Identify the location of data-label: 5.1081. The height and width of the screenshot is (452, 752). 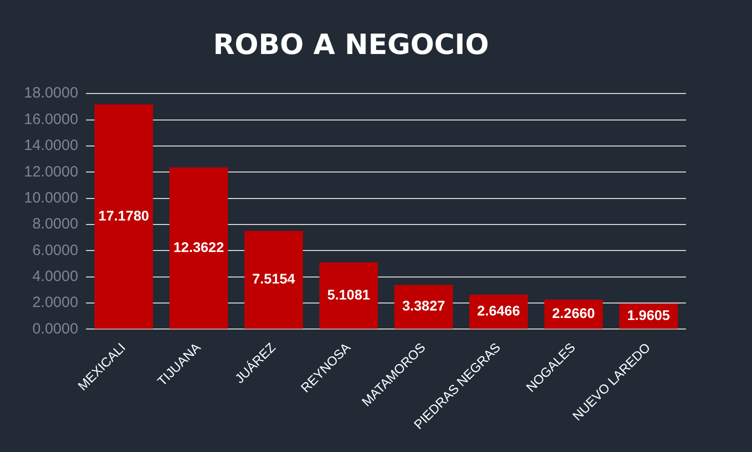
(348, 294).